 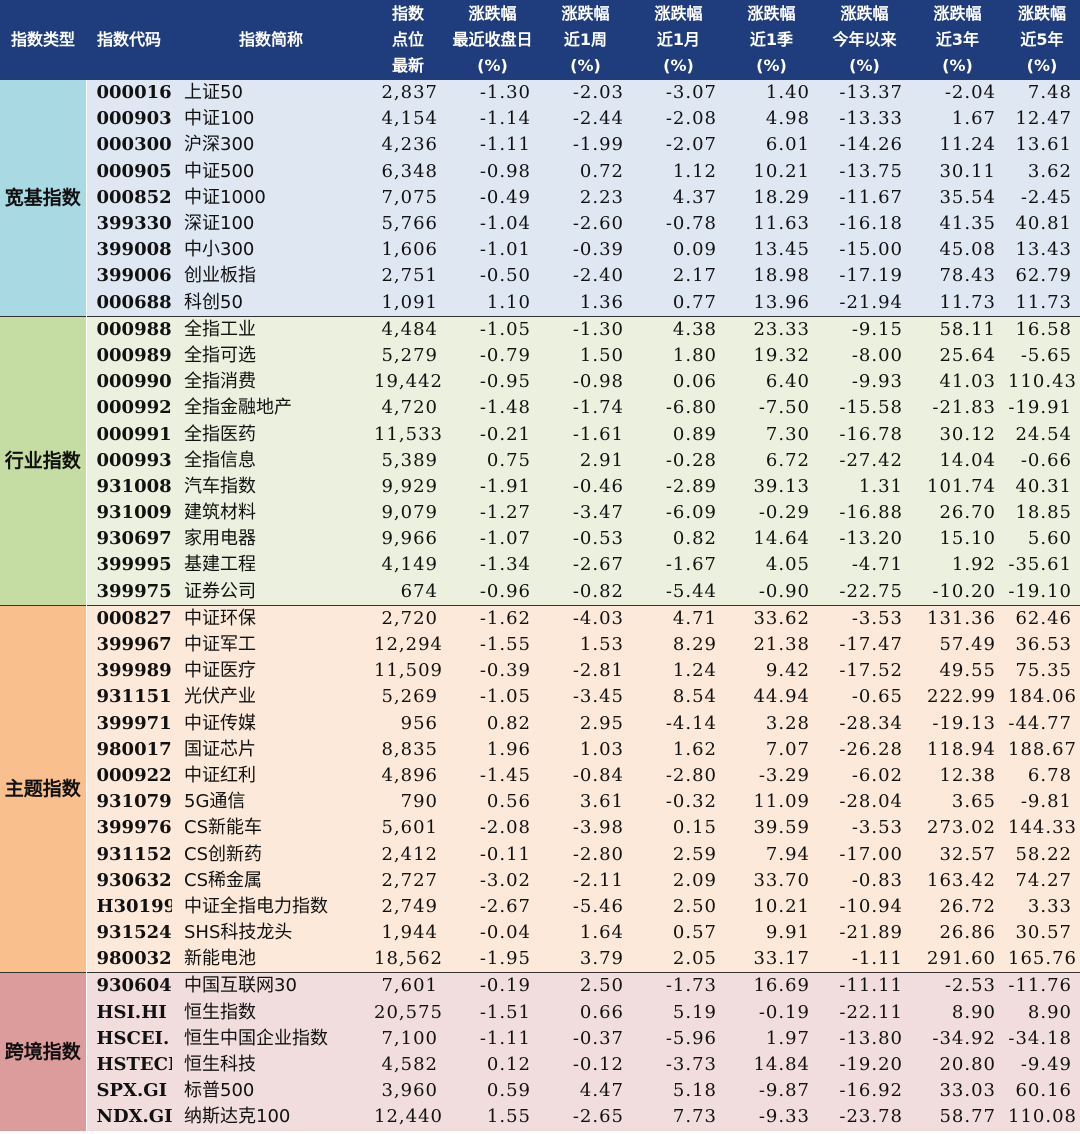 What do you see at coordinates (678, 434) in the screenshot?
I see `value-cell: 0.89` at bounding box center [678, 434].